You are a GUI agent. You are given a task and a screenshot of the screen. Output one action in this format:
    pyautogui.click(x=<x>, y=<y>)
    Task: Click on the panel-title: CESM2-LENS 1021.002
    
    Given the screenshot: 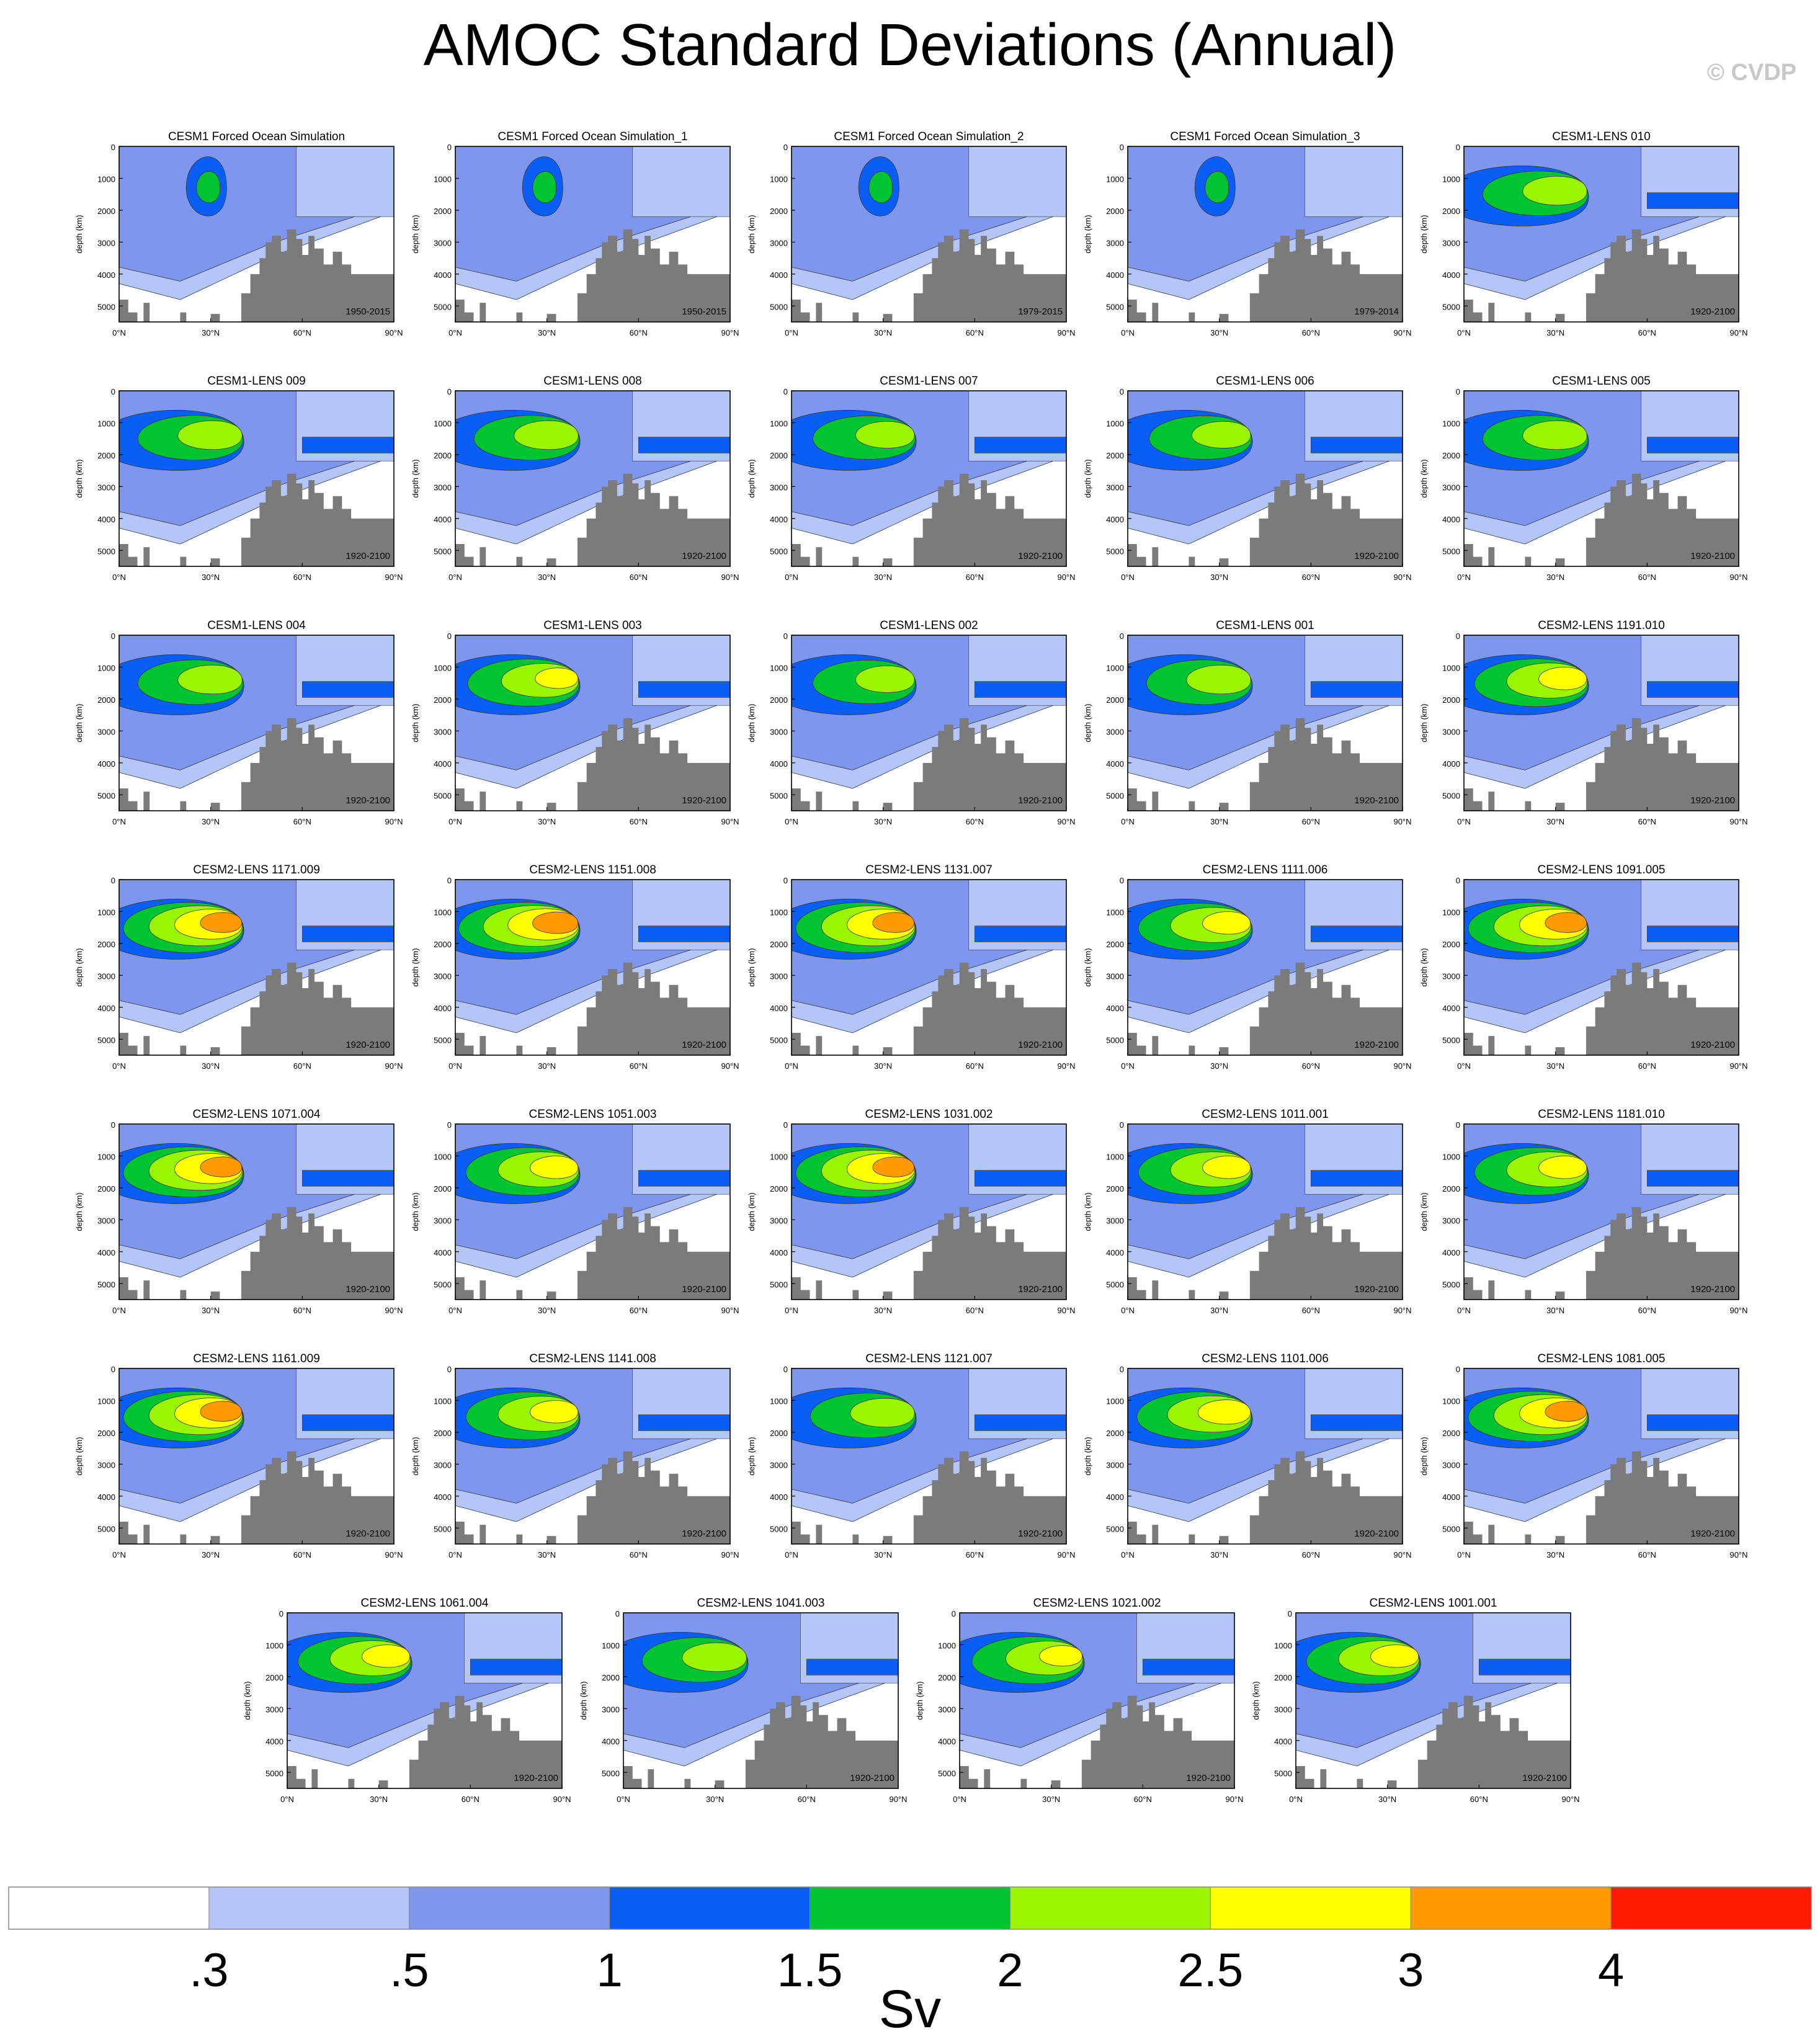 What is the action you would take?
    pyautogui.click(x=1097, y=1603)
    